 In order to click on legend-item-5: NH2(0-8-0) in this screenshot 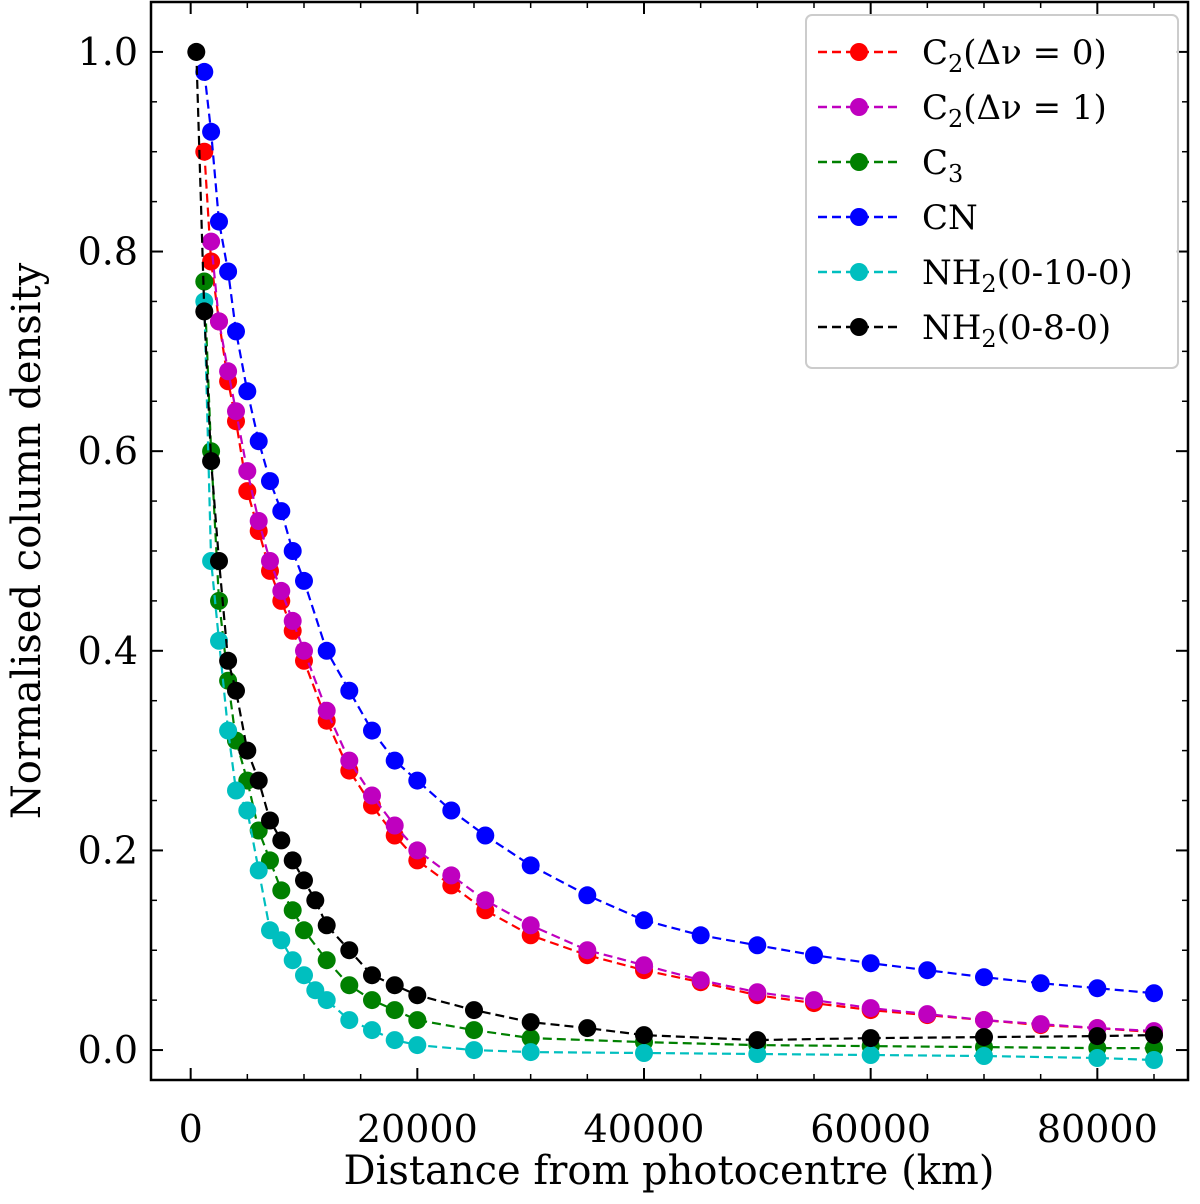, I will do `click(964, 330)`.